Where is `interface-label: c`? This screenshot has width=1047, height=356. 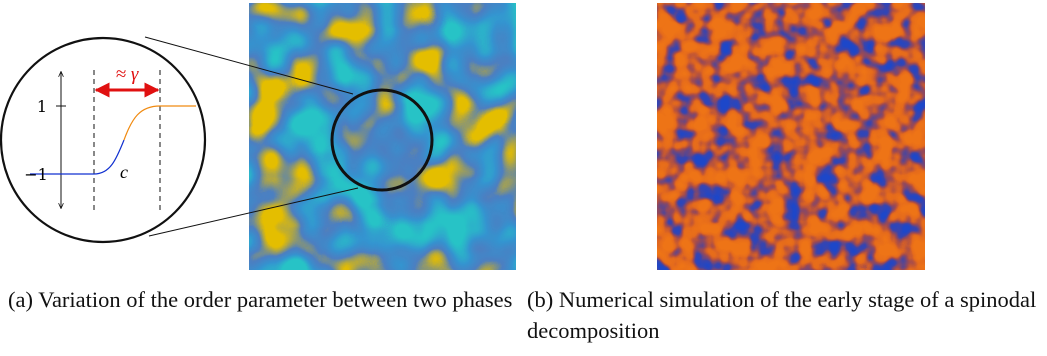 interface-label: c is located at coordinates (124, 172).